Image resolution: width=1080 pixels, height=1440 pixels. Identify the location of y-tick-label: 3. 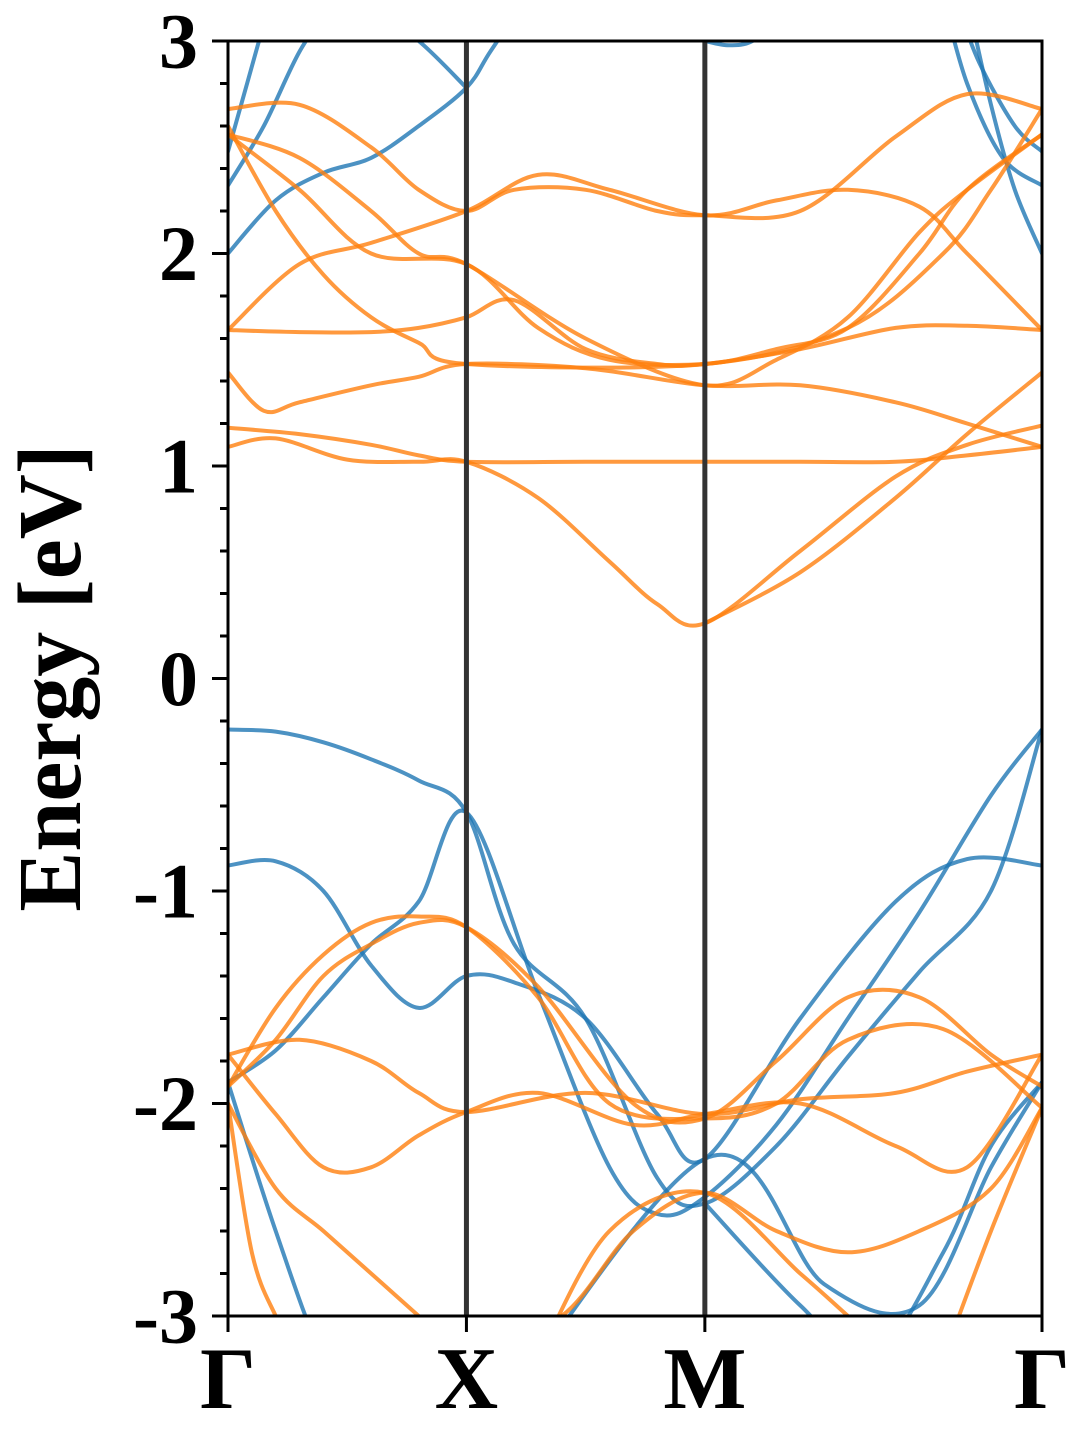
(178, 42).